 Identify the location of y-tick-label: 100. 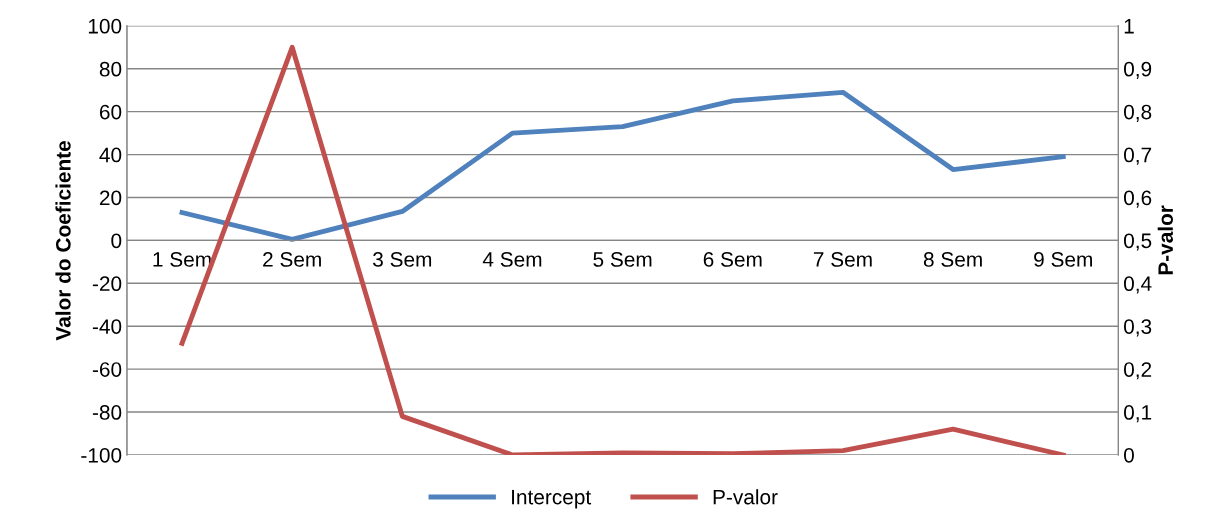
(105, 26).